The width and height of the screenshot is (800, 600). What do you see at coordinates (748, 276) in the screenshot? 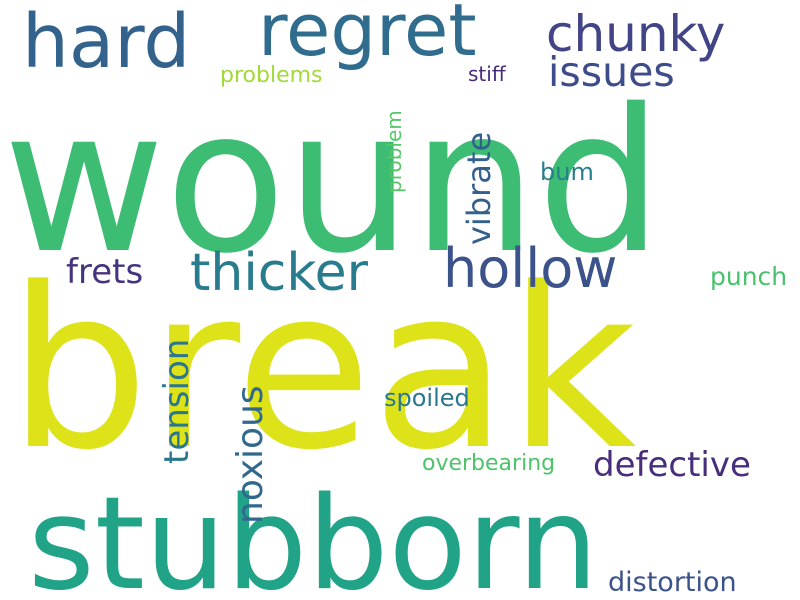
I see `word-punch: punch` at bounding box center [748, 276].